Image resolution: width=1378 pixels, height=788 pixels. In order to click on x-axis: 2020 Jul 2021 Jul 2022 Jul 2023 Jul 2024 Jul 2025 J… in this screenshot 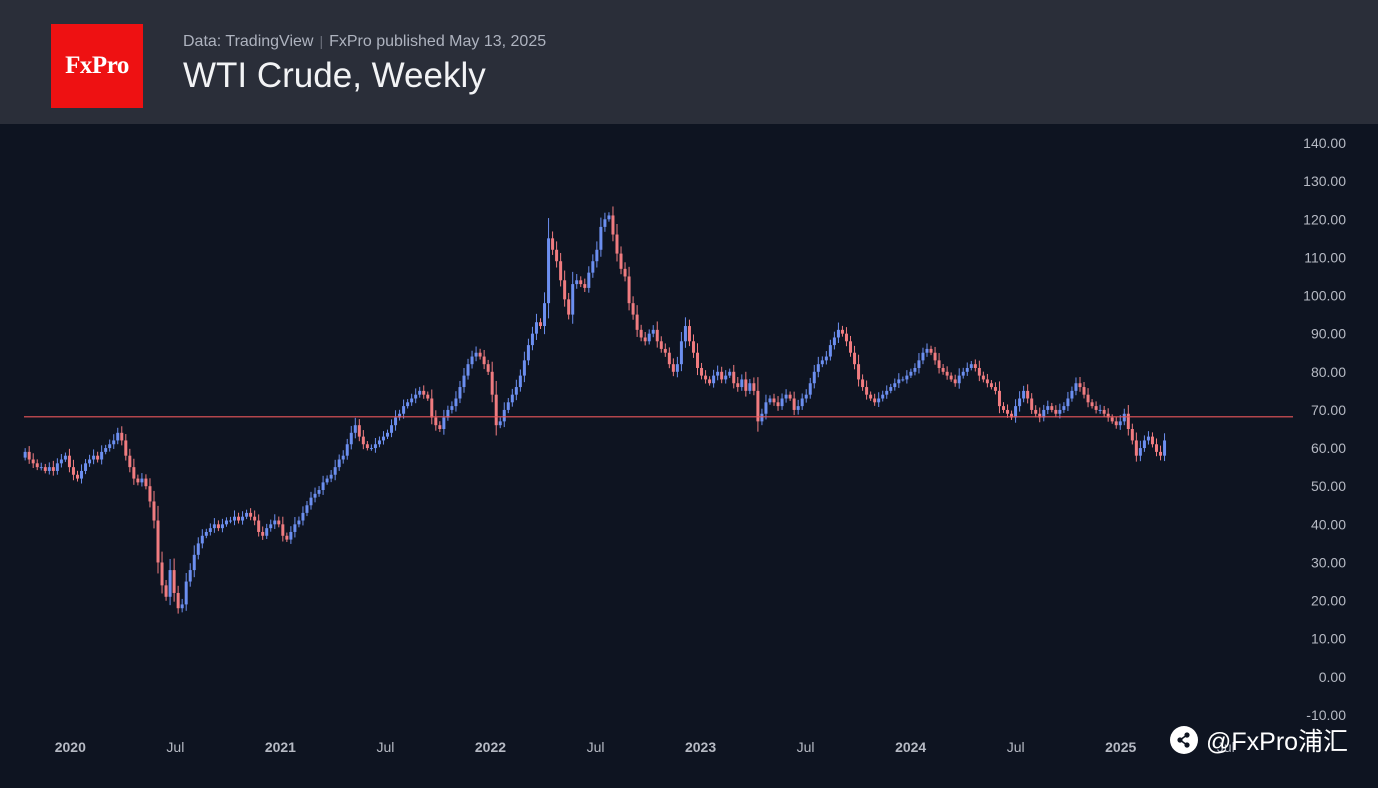, I will do `click(645, 747)`.